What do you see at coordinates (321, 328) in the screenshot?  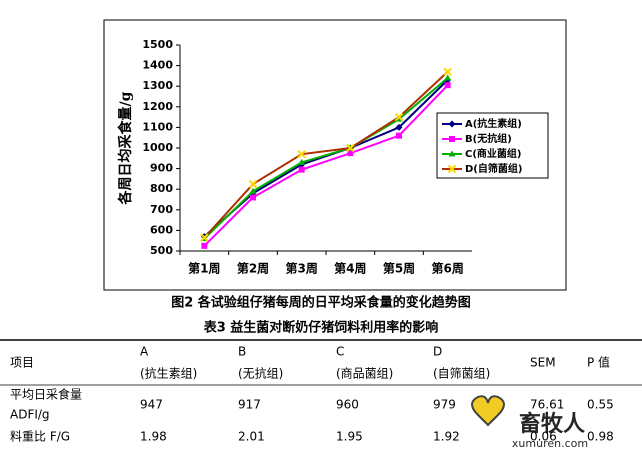 I see `table-caption: 表3 益生菌对断奶仔猪饲料利用率的影响` at bounding box center [321, 328].